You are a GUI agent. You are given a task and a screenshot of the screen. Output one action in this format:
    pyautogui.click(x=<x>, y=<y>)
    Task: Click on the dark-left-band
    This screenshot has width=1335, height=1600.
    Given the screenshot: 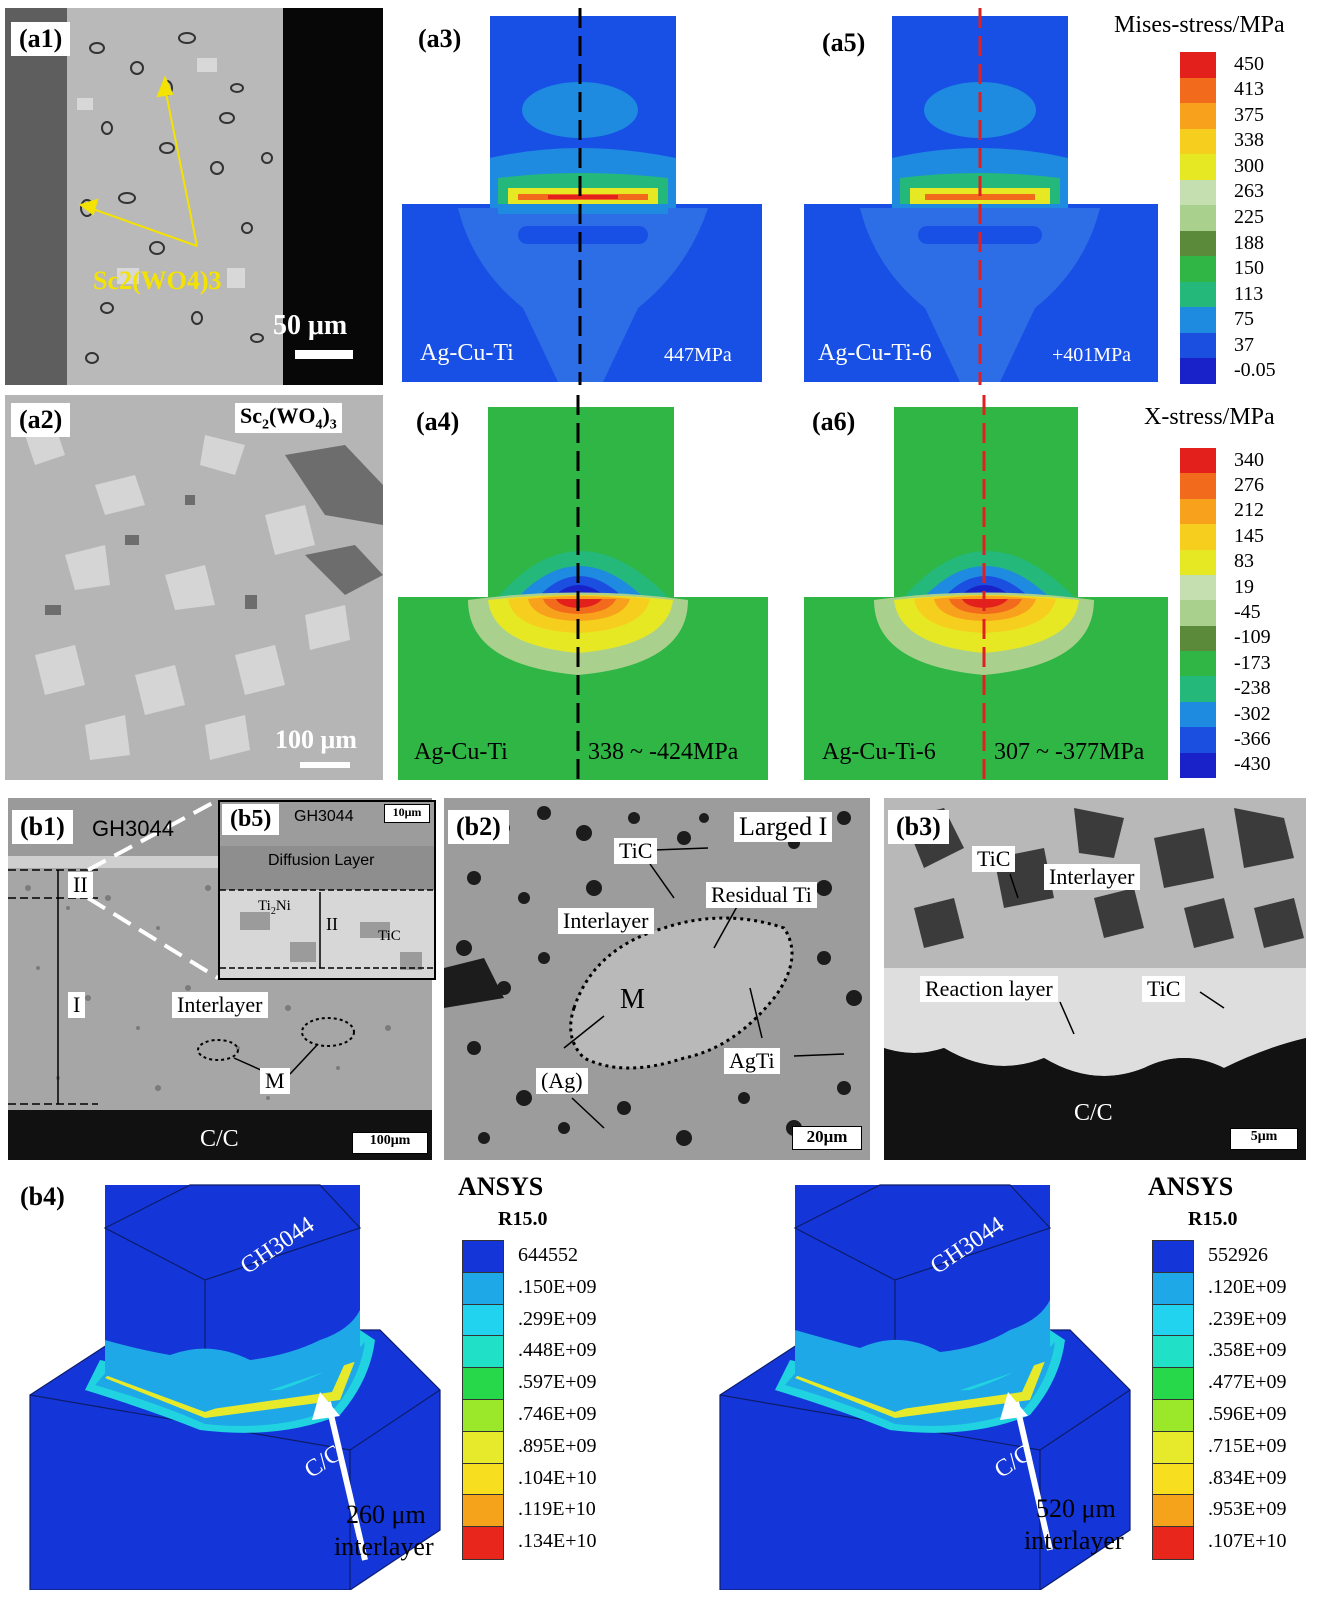 What is the action you would take?
    pyautogui.click(x=36, y=196)
    